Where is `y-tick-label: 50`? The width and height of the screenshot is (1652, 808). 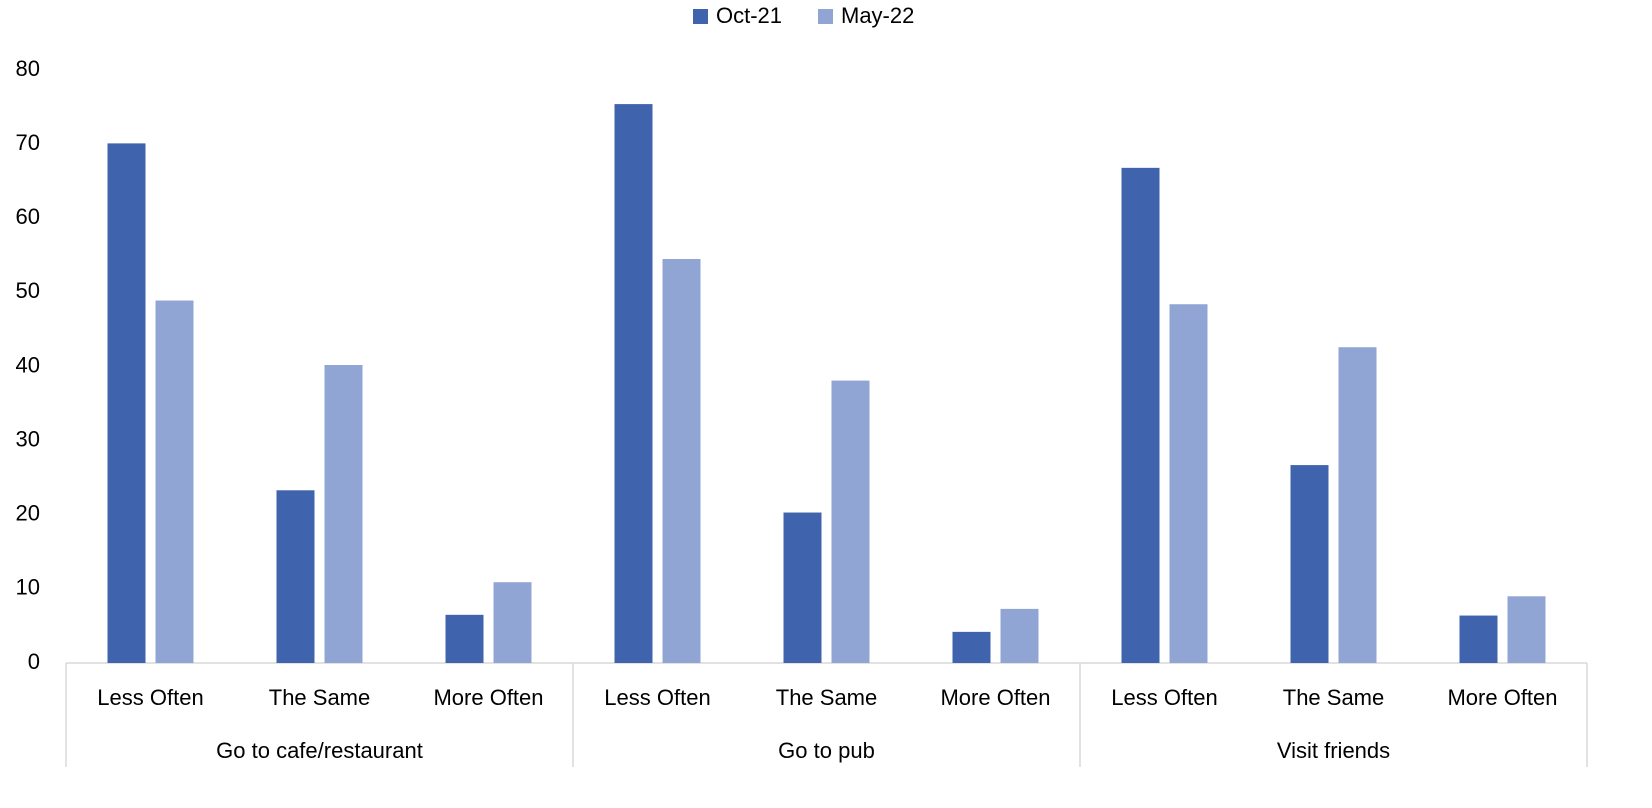
y-tick-label: 50 is located at coordinates (28, 290).